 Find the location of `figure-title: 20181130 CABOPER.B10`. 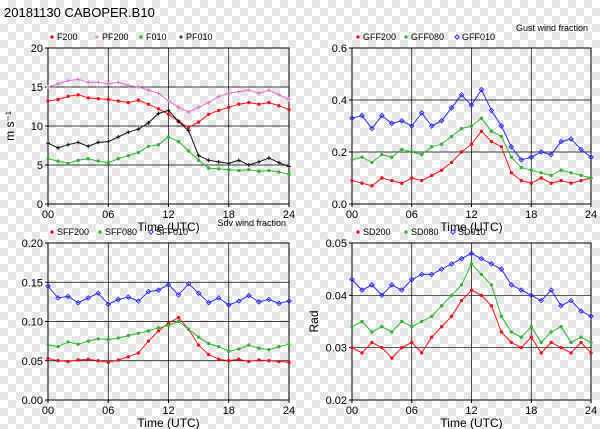

figure-title: 20181130 CABOPER.B10 is located at coordinates (79, 12).